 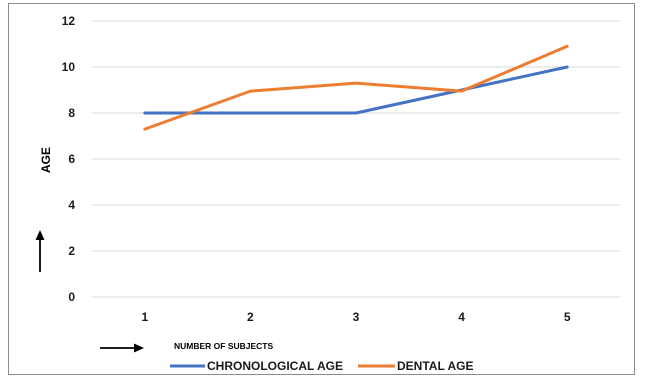 What do you see at coordinates (224, 346) in the screenshot?
I see `x-axis-label: NUMBER OF SUBJECTS` at bounding box center [224, 346].